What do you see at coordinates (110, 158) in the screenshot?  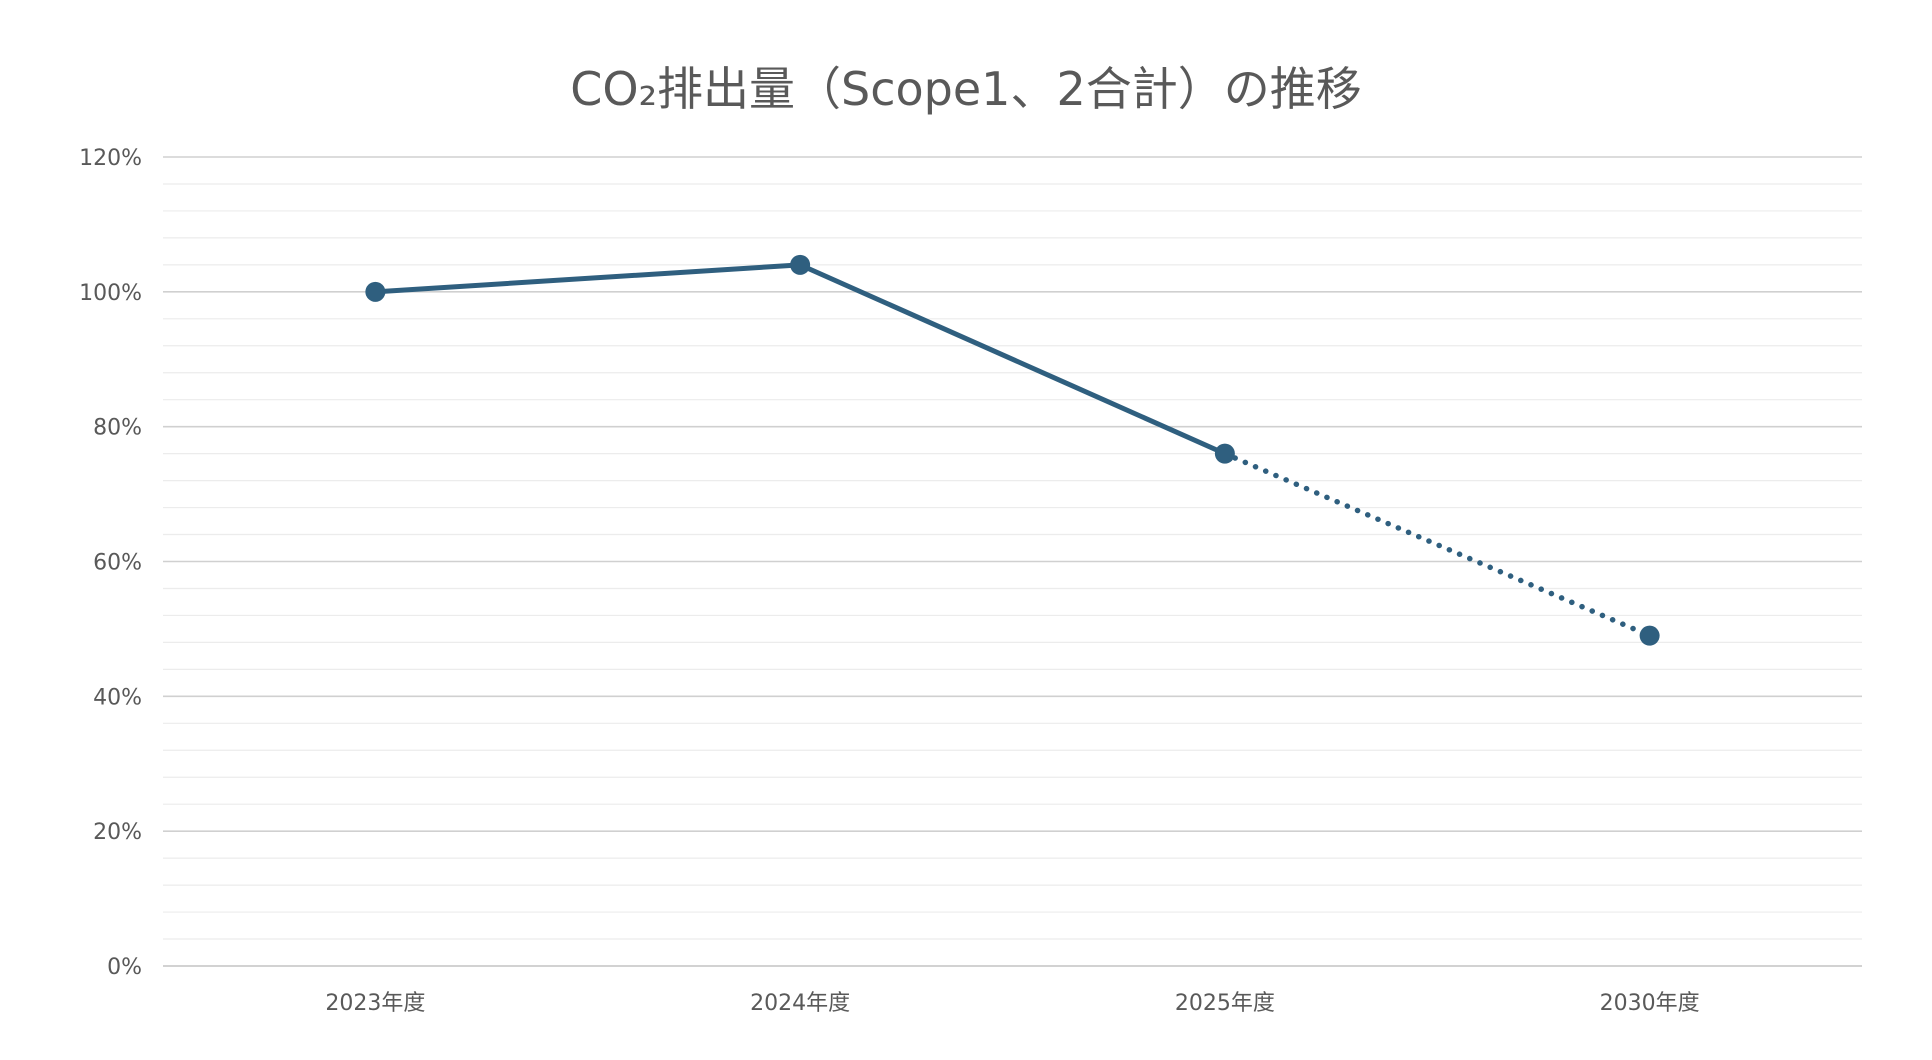 I see `y-tick-label: 120%` at bounding box center [110, 158].